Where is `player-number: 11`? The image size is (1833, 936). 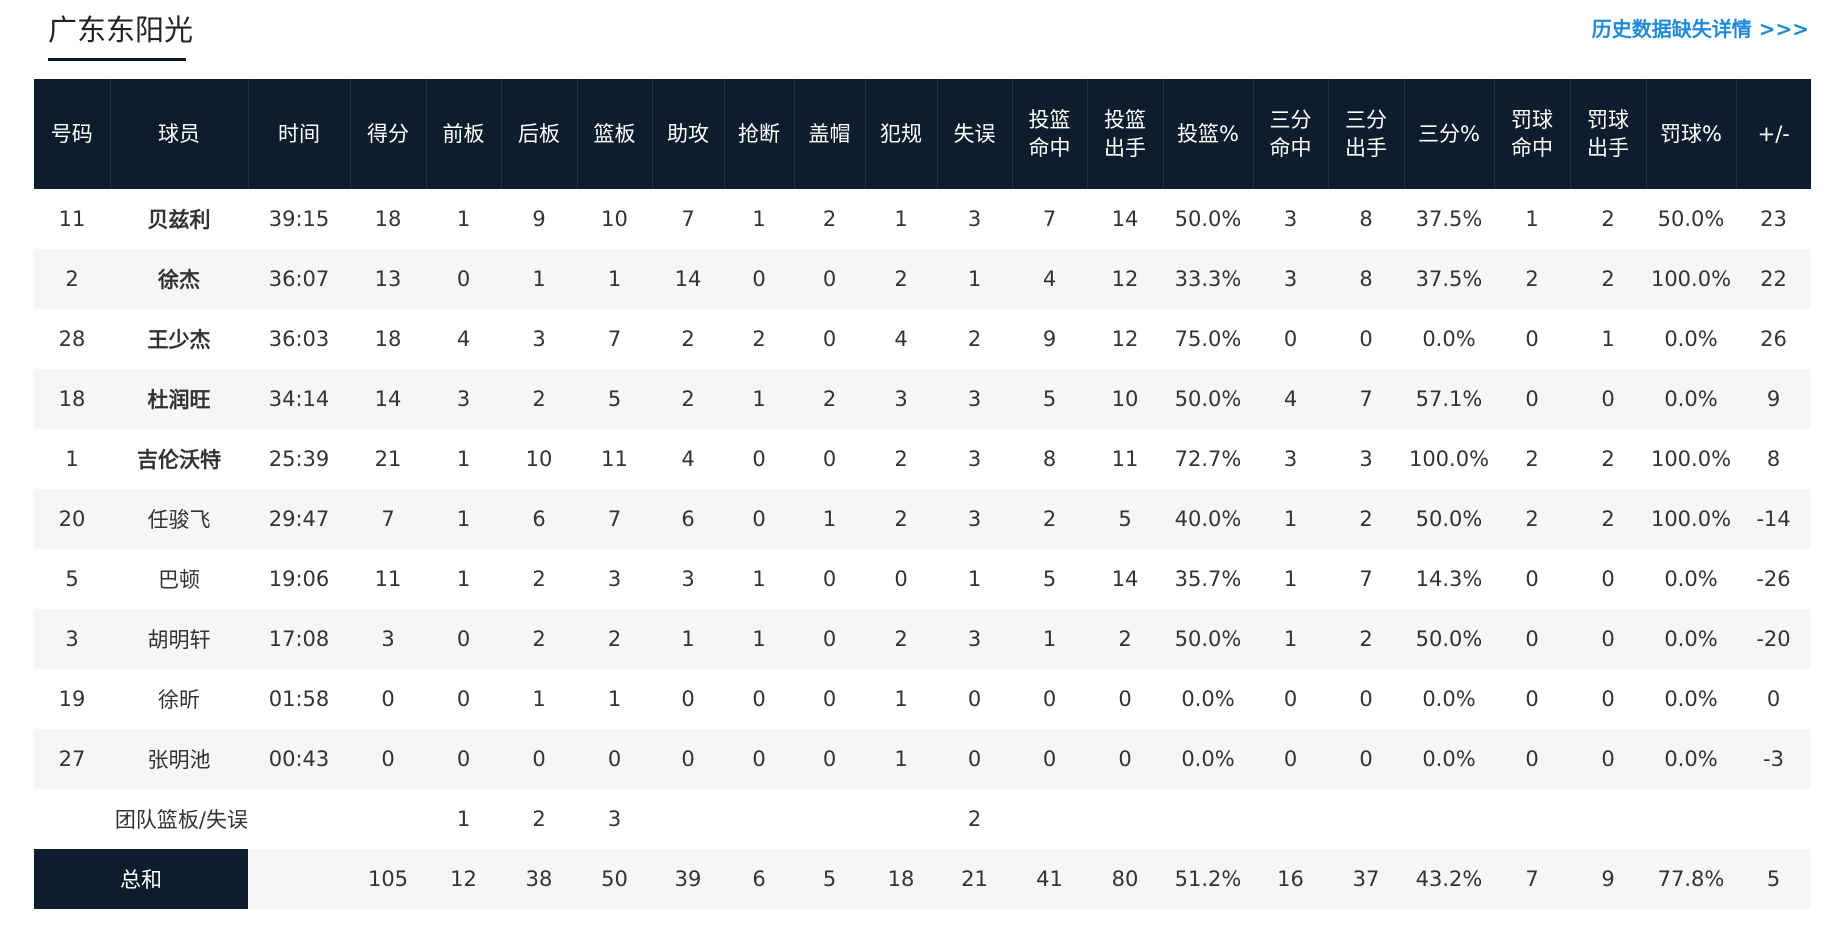 player-number: 11 is located at coordinates (72, 219).